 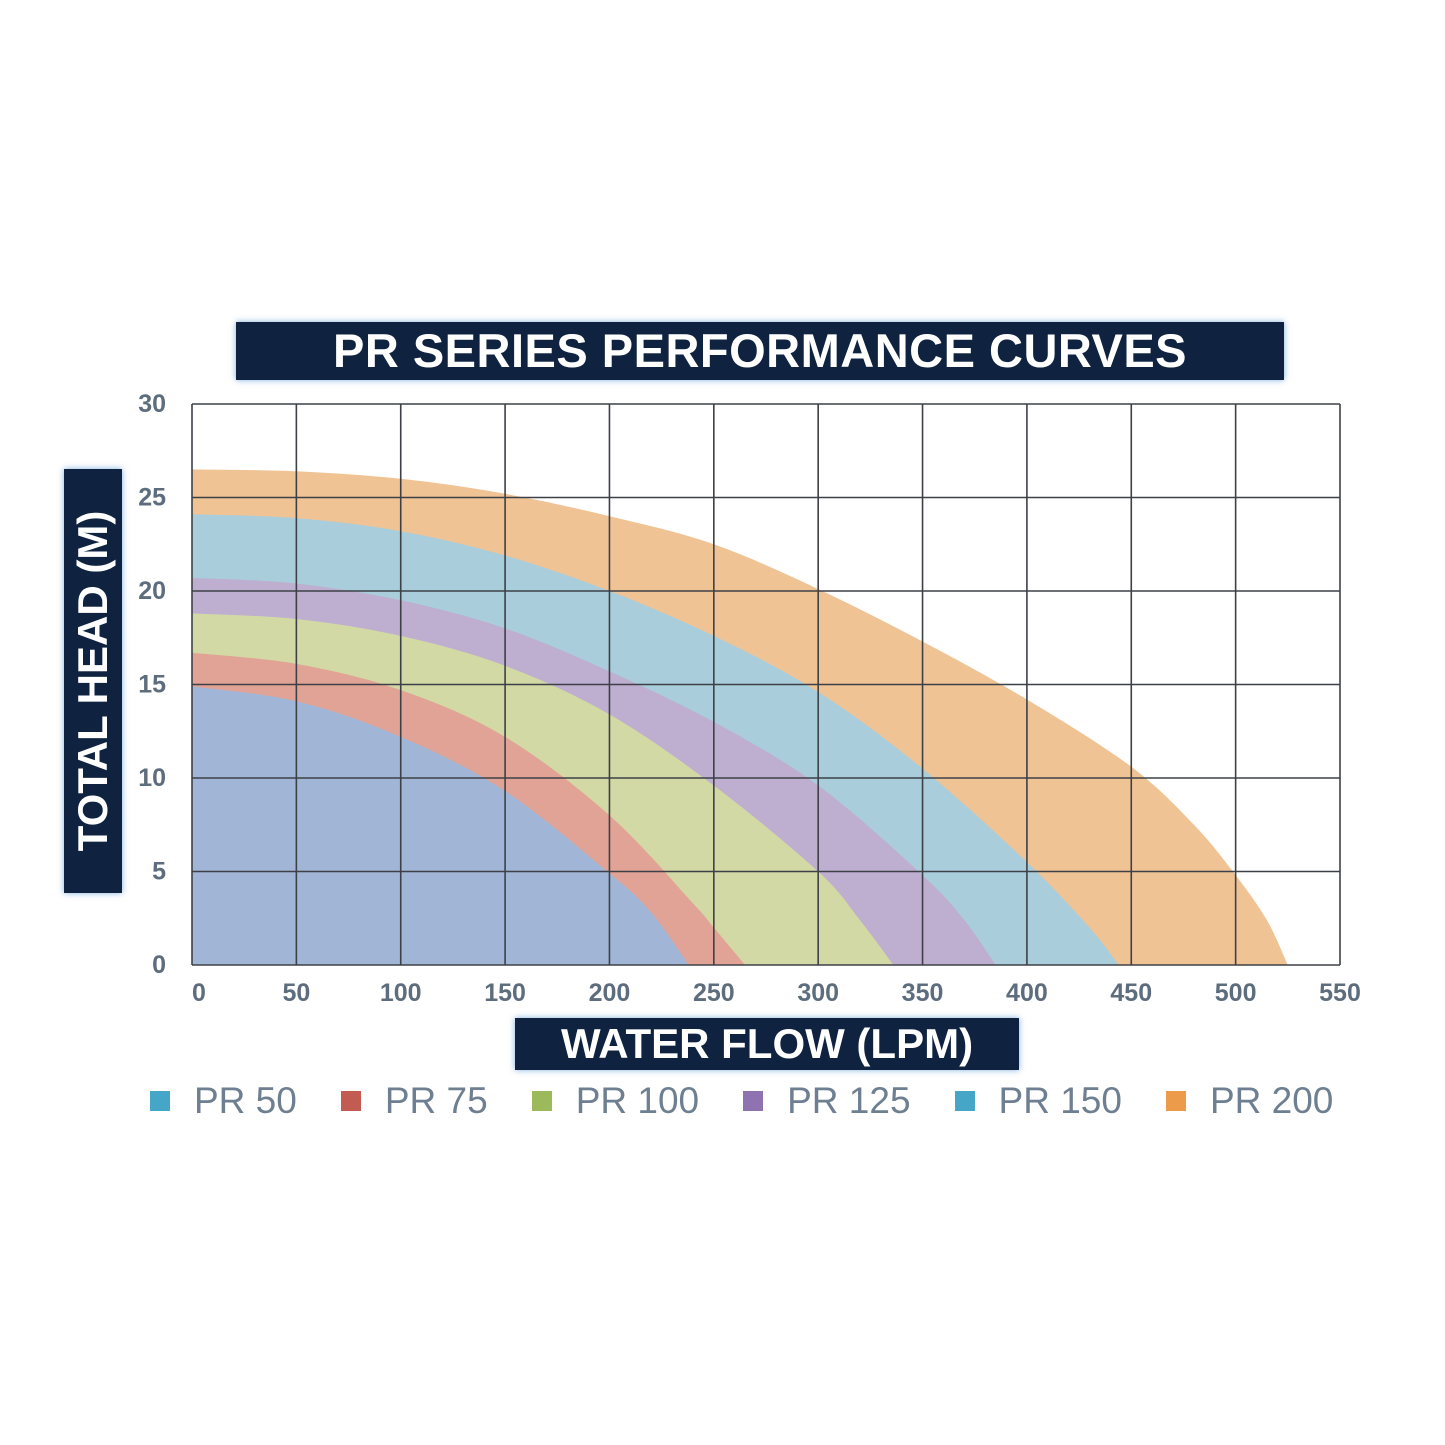 I want to click on y-axis-label: TOTAL HEAD (M), so click(x=92, y=681).